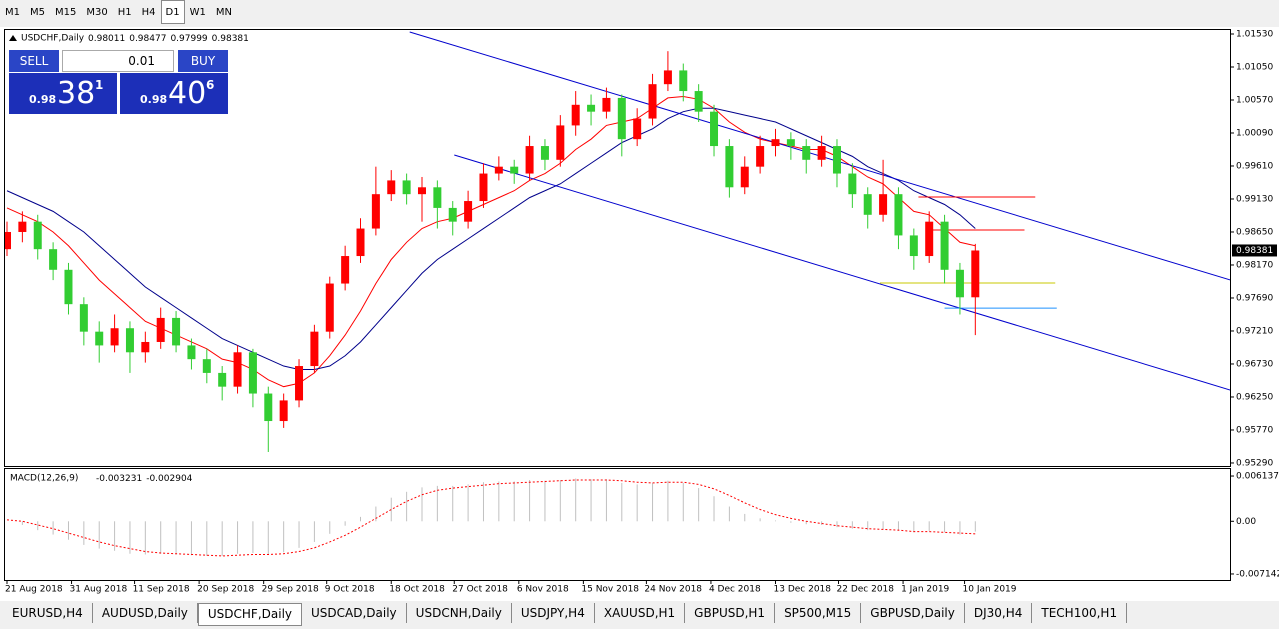 This screenshot has height=629, width=1279. Describe the element at coordinates (354, 613) in the screenshot. I see `chart-tab: USDCAD,Daily` at that location.